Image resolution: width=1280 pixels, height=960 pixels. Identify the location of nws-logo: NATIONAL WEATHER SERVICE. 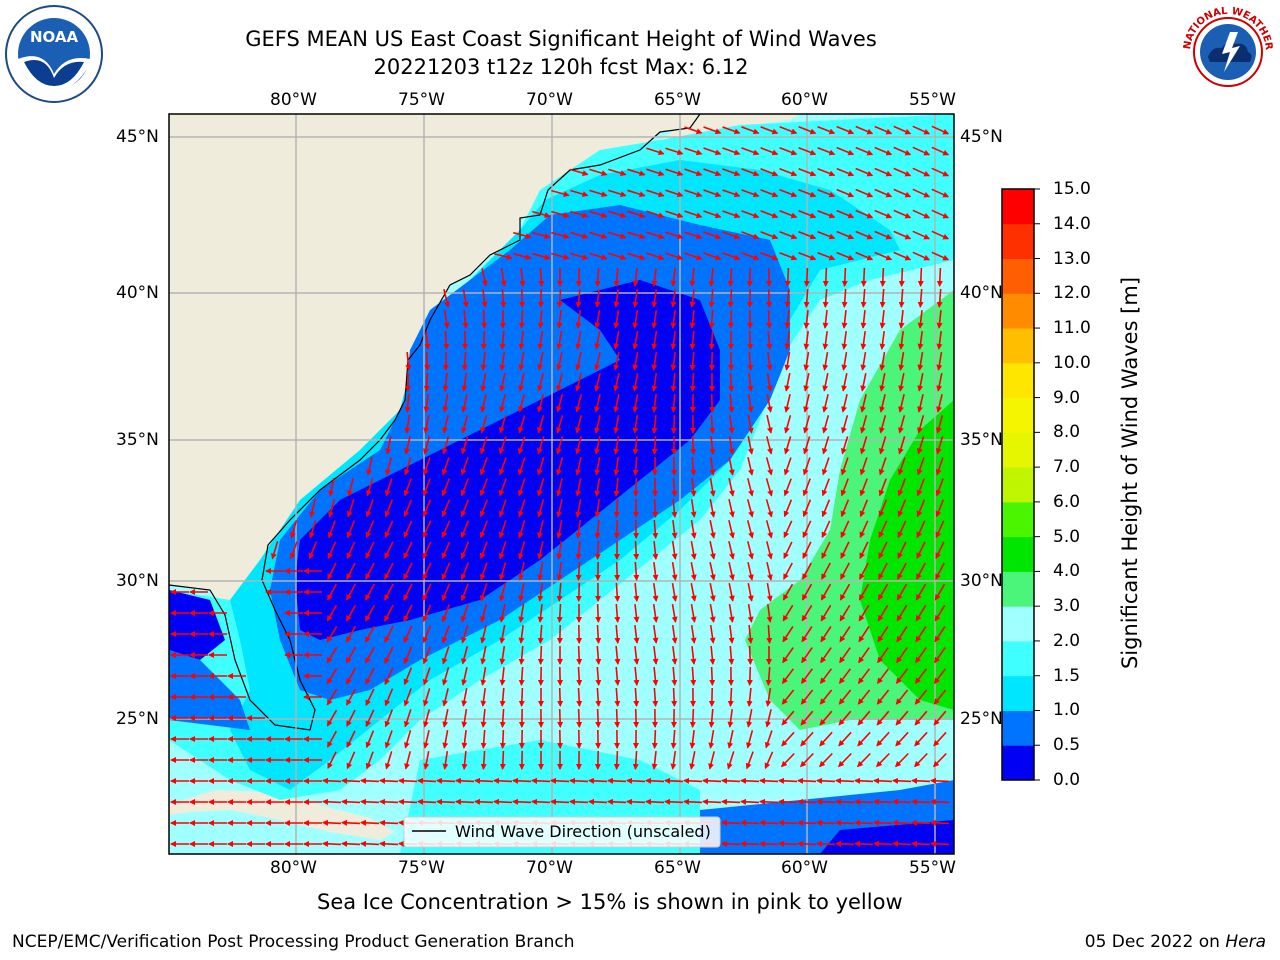
(1227, 51).